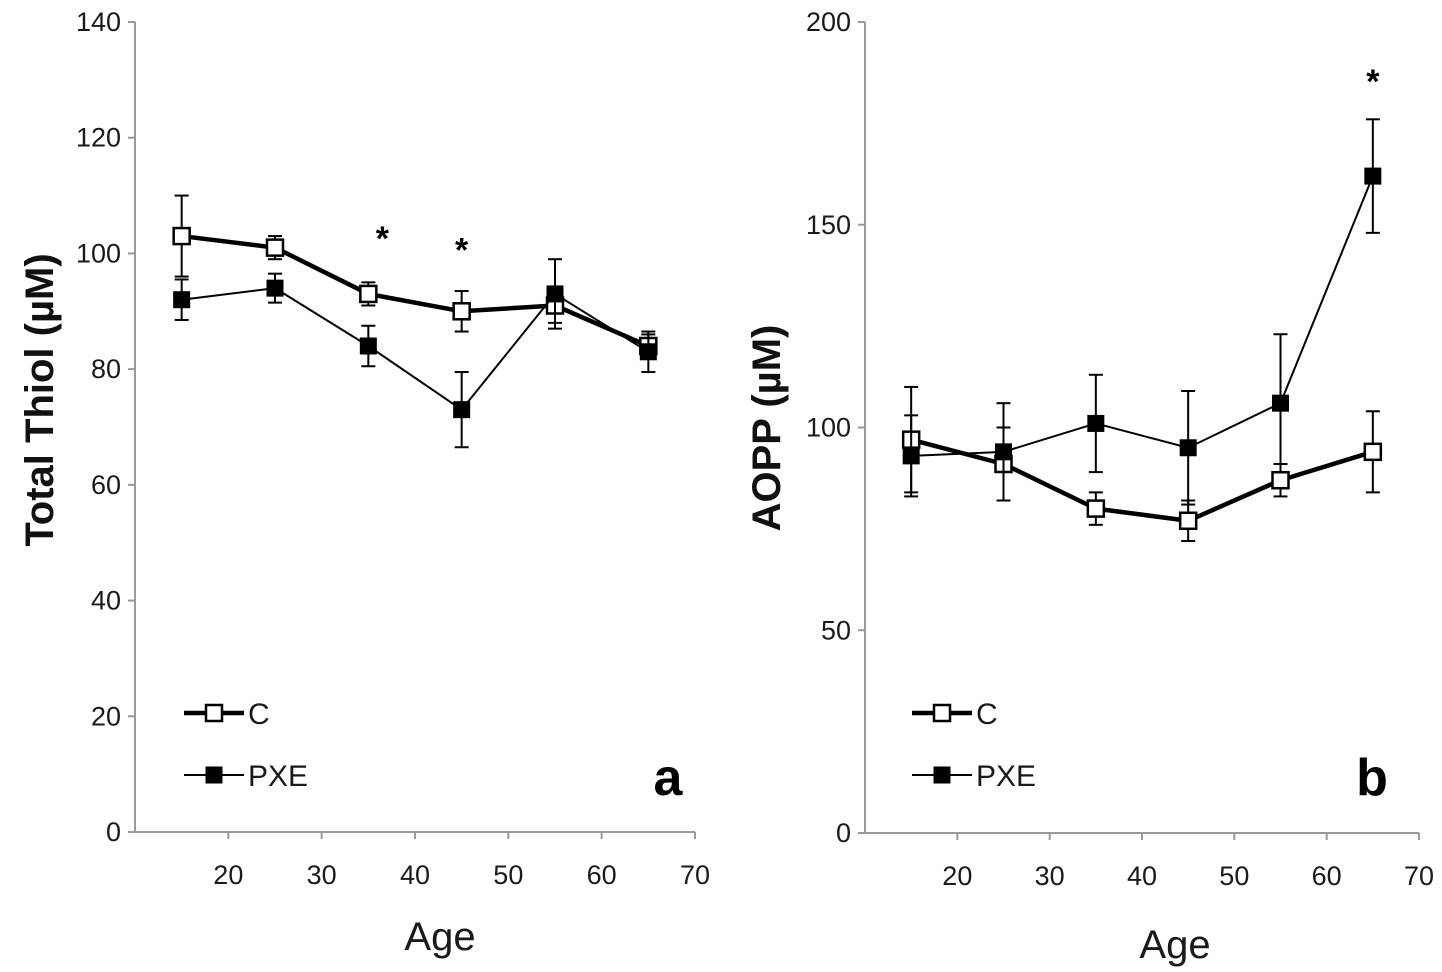  What do you see at coordinates (669, 778) in the screenshot?
I see `panel-a-label: a` at bounding box center [669, 778].